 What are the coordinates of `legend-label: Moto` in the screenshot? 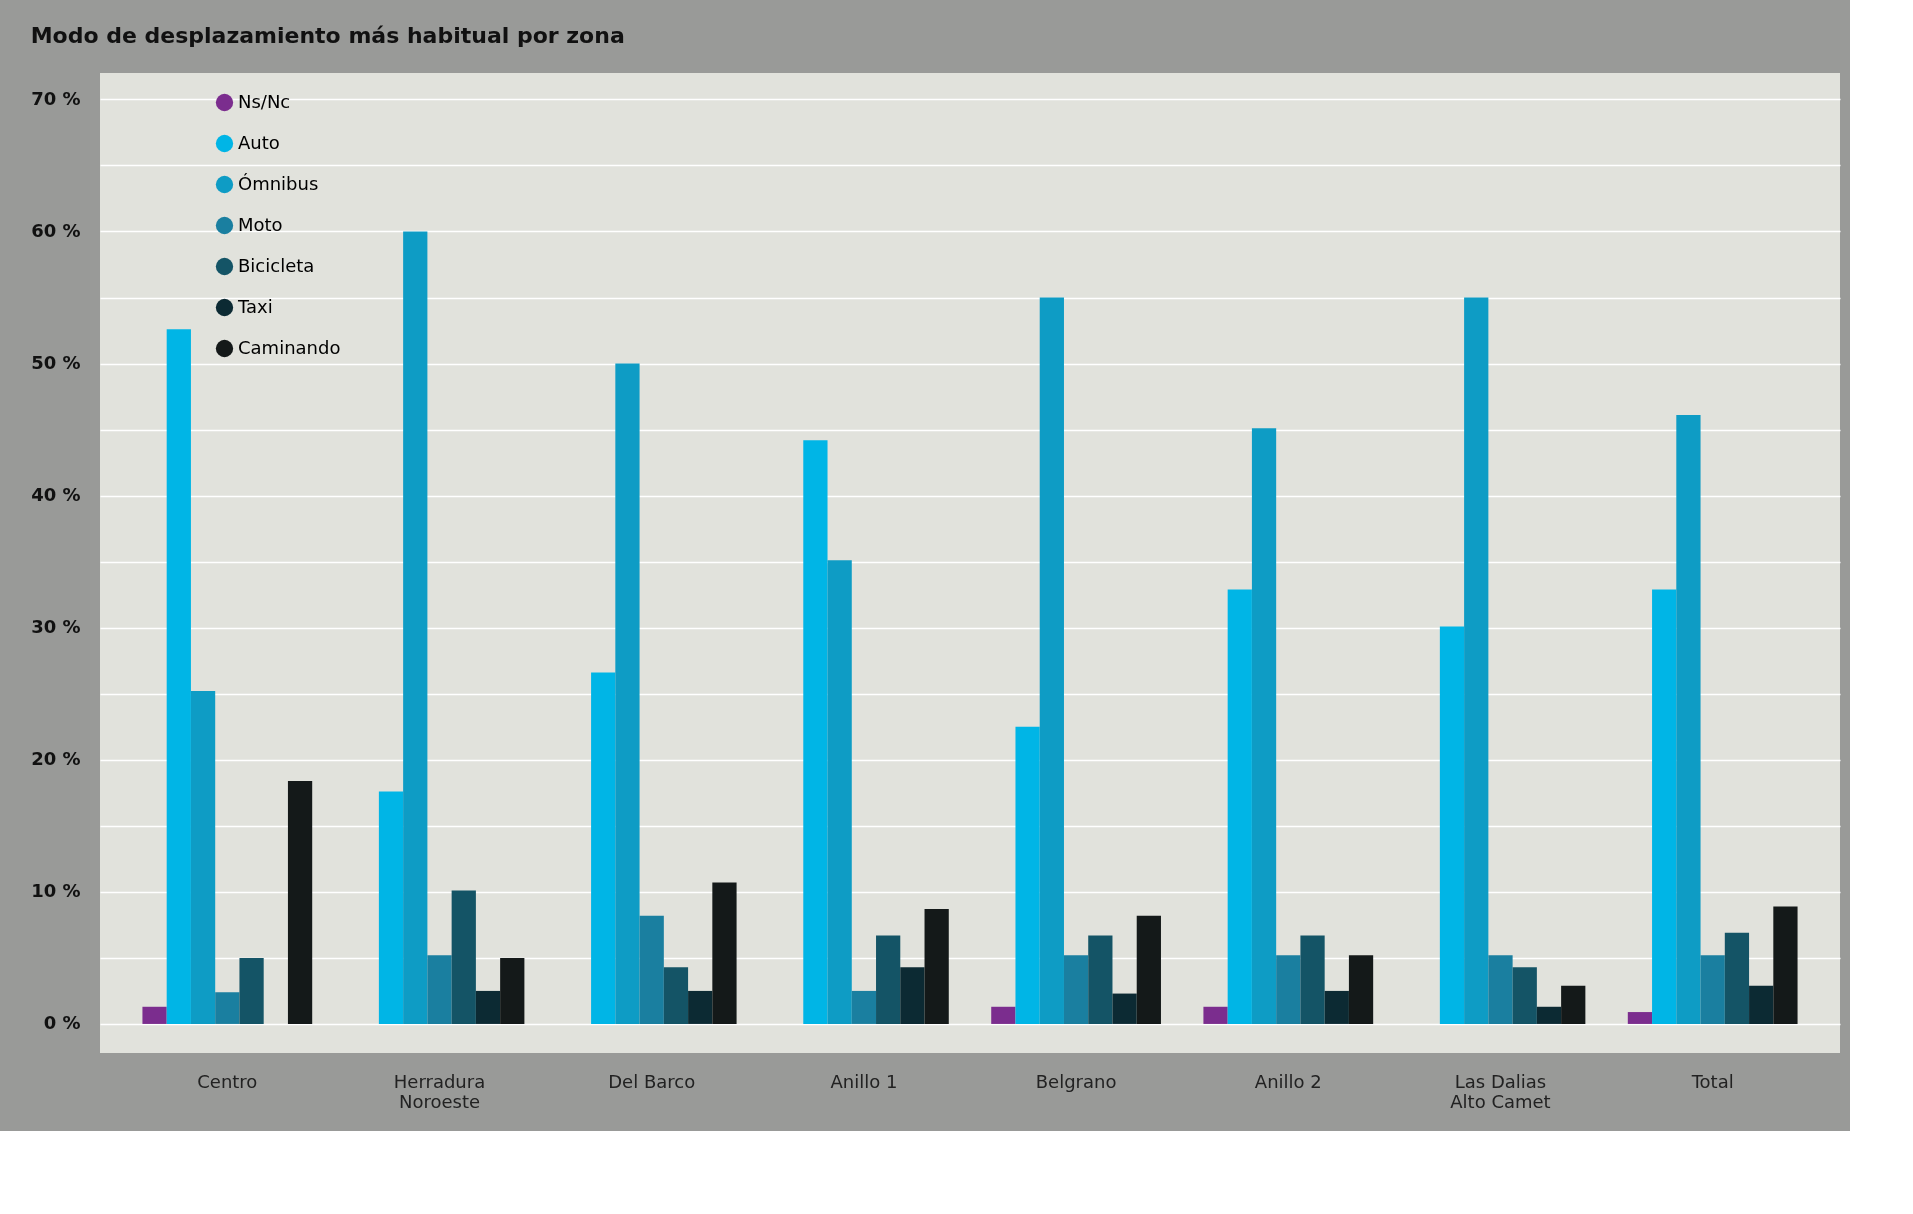 It's located at (260, 224).